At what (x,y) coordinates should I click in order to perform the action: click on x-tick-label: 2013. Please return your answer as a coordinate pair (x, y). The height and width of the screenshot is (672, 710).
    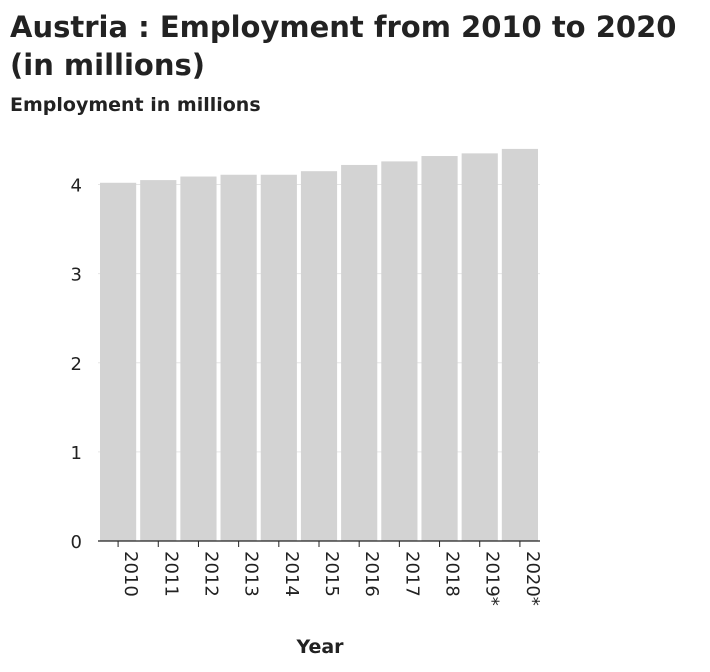
    Looking at the image, I should click on (251, 574).